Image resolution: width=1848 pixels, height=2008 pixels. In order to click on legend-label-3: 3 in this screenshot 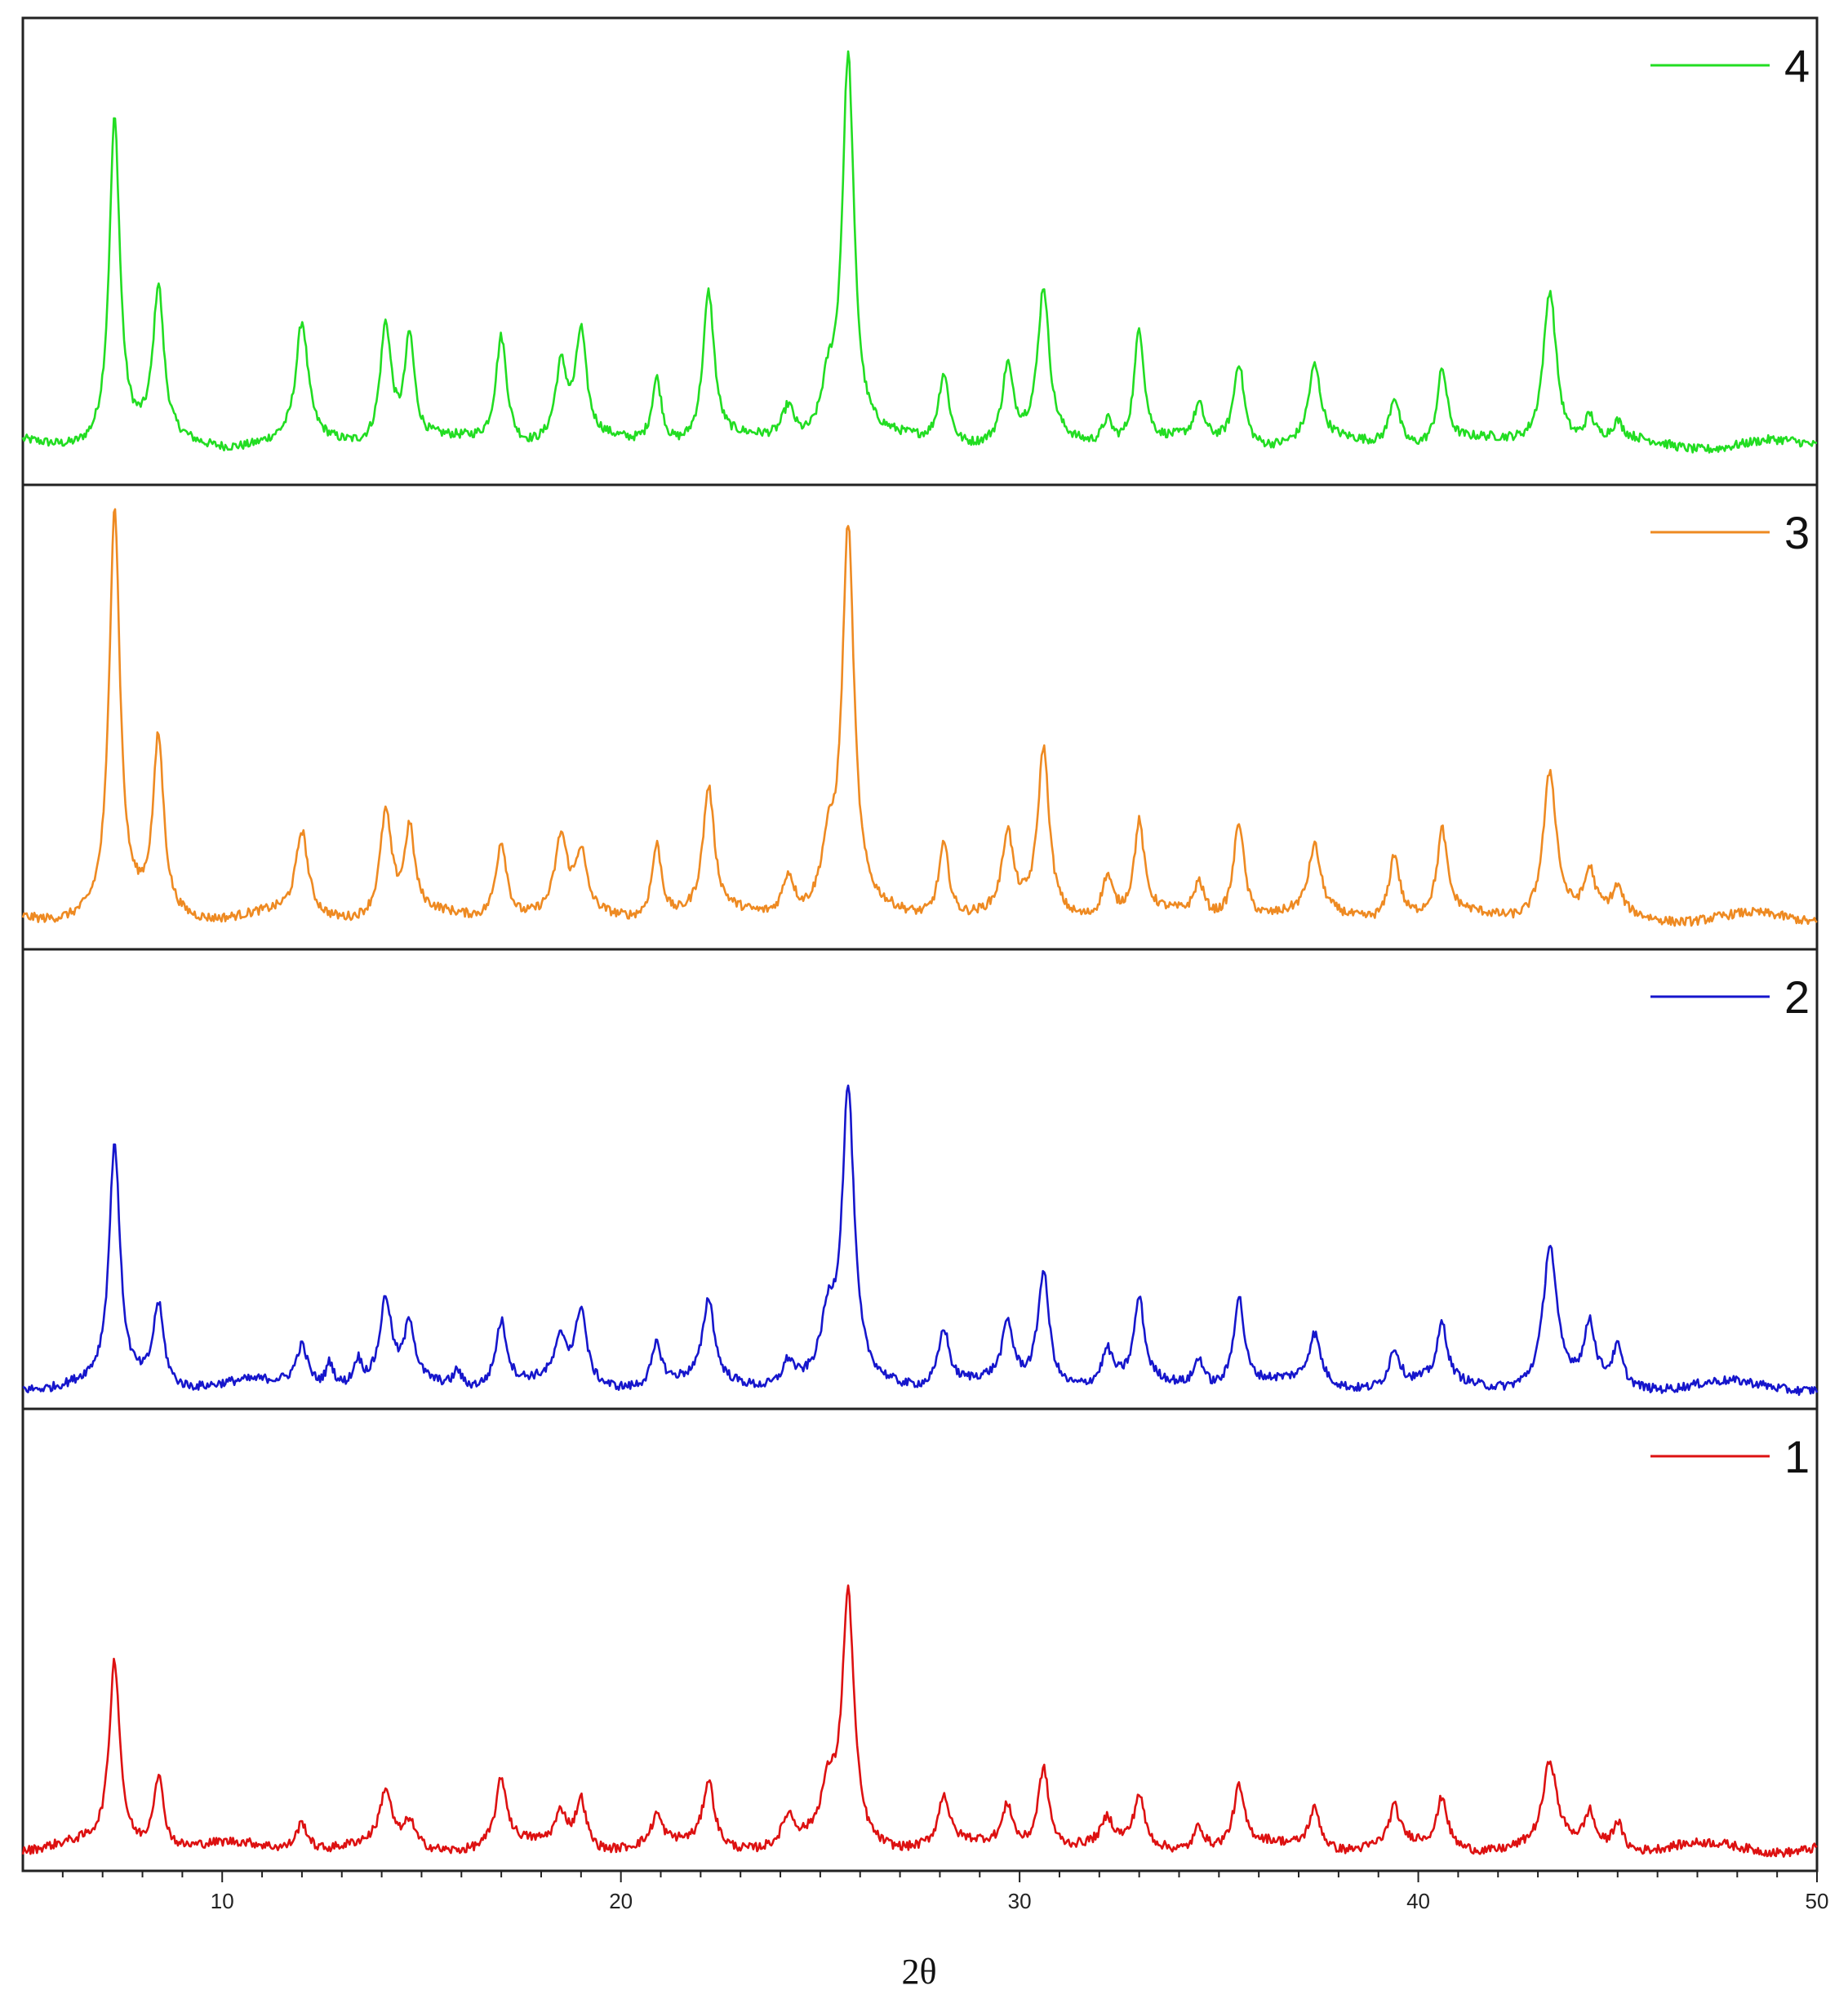, I will do `click(1797, 533)`.